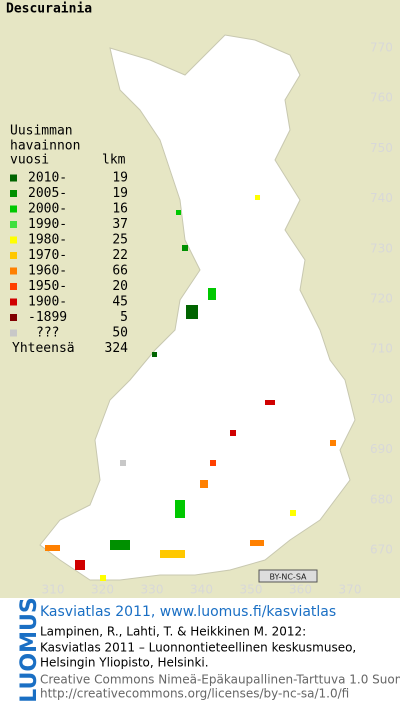 The width and height of the screenshot is (400, 706). What do you see at coordinates (381, 98) in the screenshot?
I see `northing-label: 760` at bounding box center [381, 98].